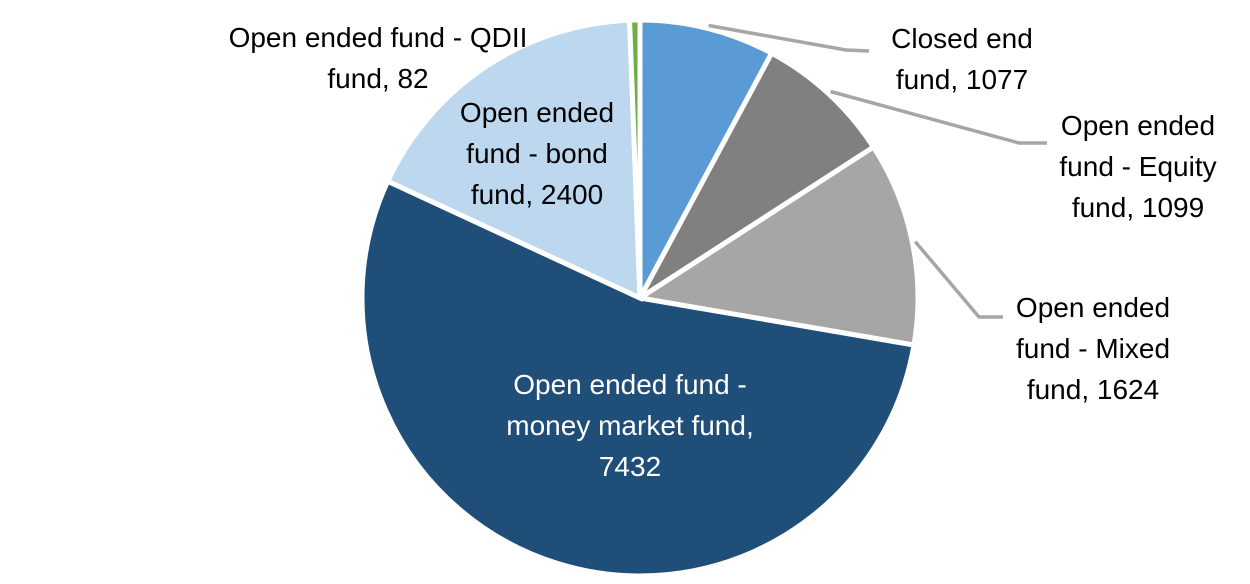 The height and width of the screenshot is (584, 1250). I want to click on pie-slice-open-ended-fund-bond-fund, so click(513, 159).